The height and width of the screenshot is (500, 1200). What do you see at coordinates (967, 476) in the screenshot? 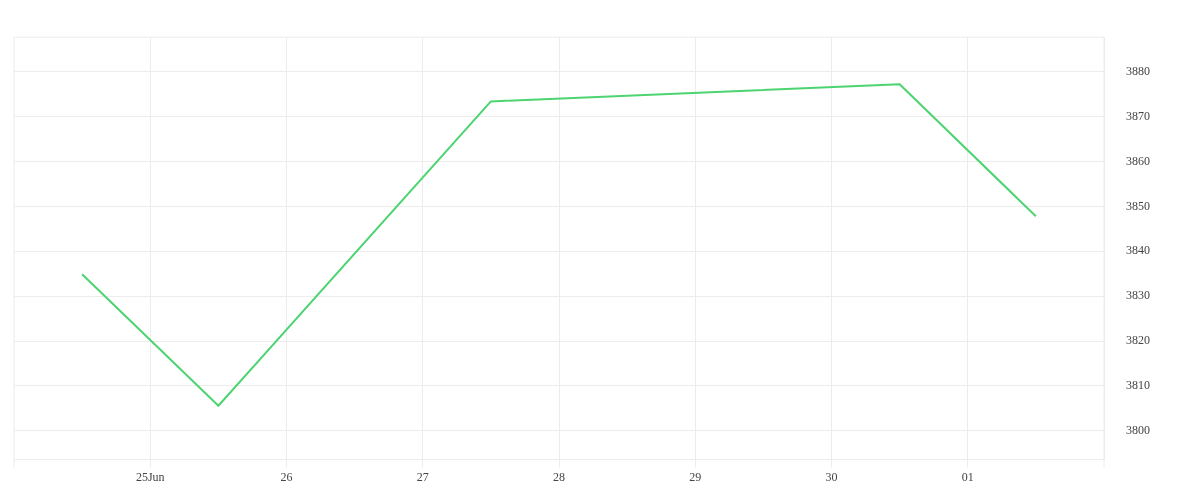
I see `x-tick-label: 01` at bounding box center [967, 476].